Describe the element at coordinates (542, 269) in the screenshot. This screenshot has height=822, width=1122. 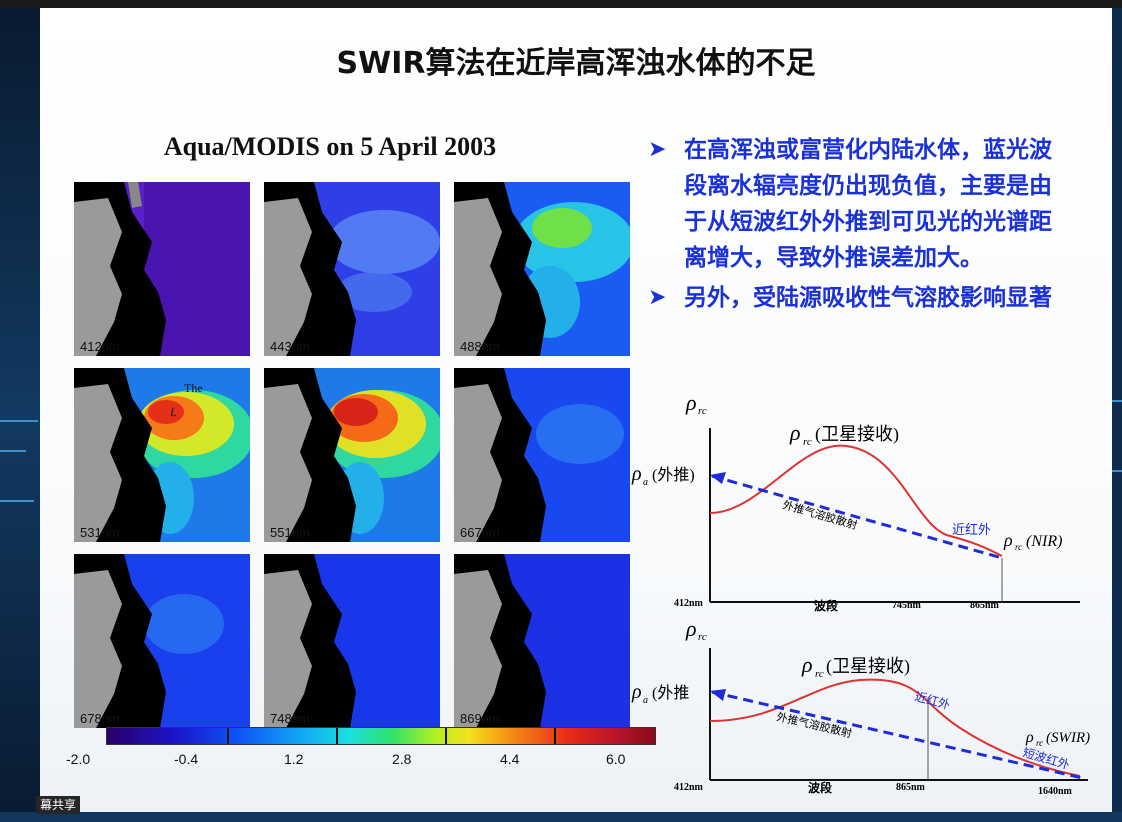
I see `map-panel-488: 488nm` at that location.